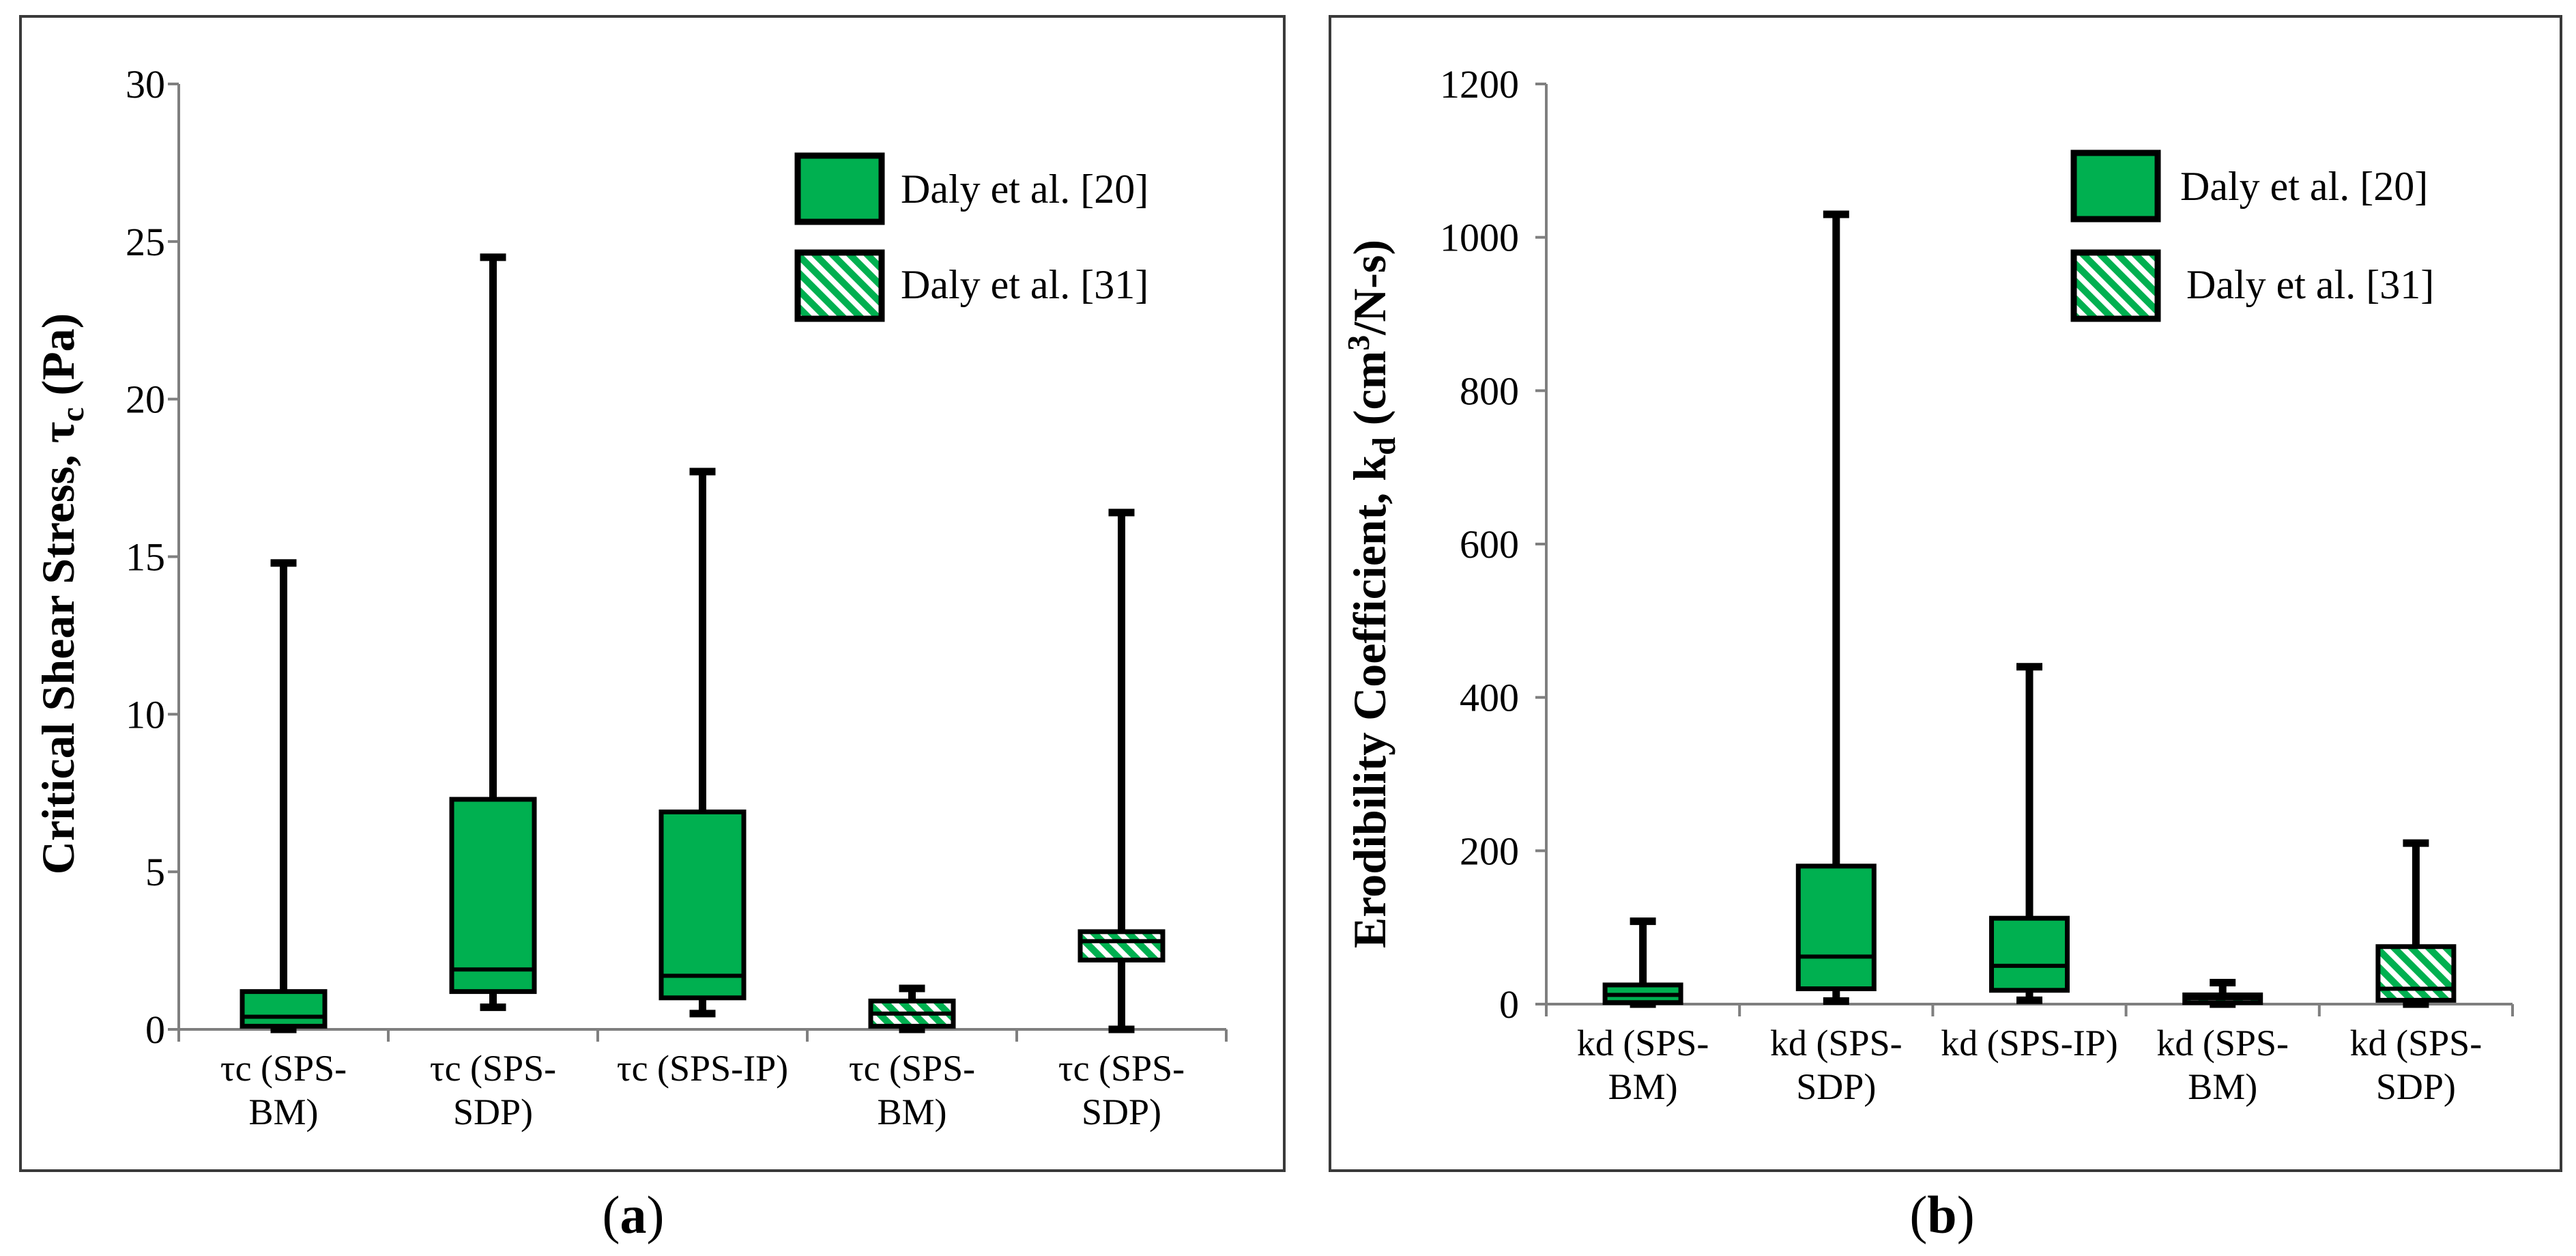  What do you see at coordinates (2115, 285) in the screenshot?
I see `legend-b-hatched-swatch` at bounding box center [2115, 285].